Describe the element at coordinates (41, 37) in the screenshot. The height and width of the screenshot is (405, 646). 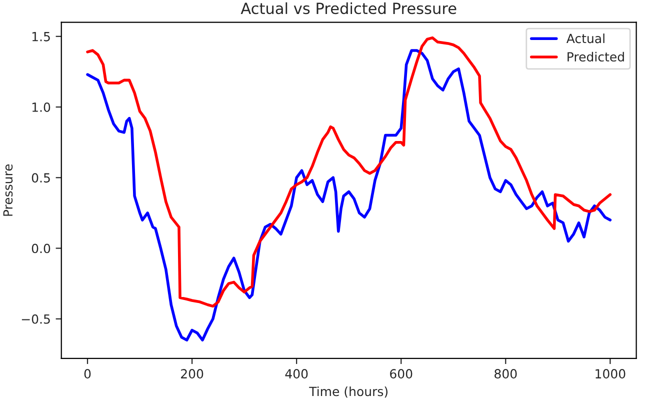
I see `y-tick-label: 1.5` at that location.